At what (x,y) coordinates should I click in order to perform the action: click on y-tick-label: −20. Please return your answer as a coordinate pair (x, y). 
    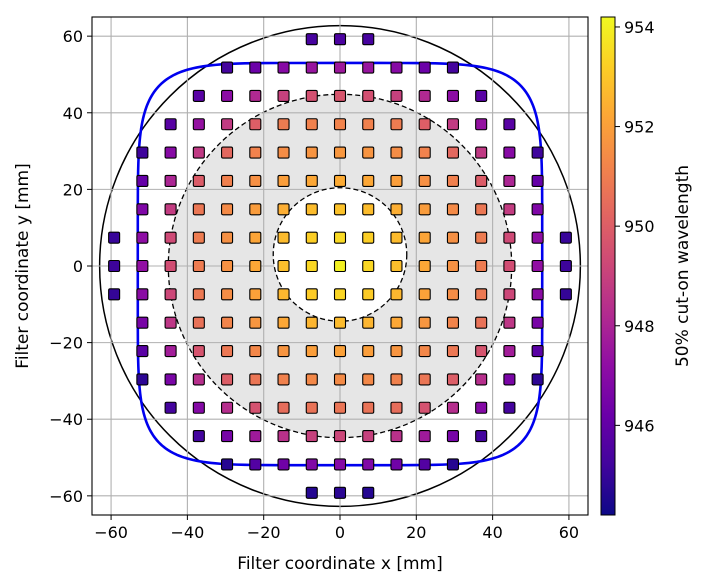
    Looking at the image, I should click on (66, 343).